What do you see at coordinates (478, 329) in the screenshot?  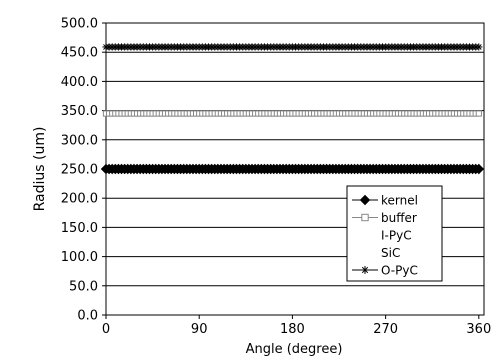 I see `x-tick-label: 360` at bounding box center [478, 329].